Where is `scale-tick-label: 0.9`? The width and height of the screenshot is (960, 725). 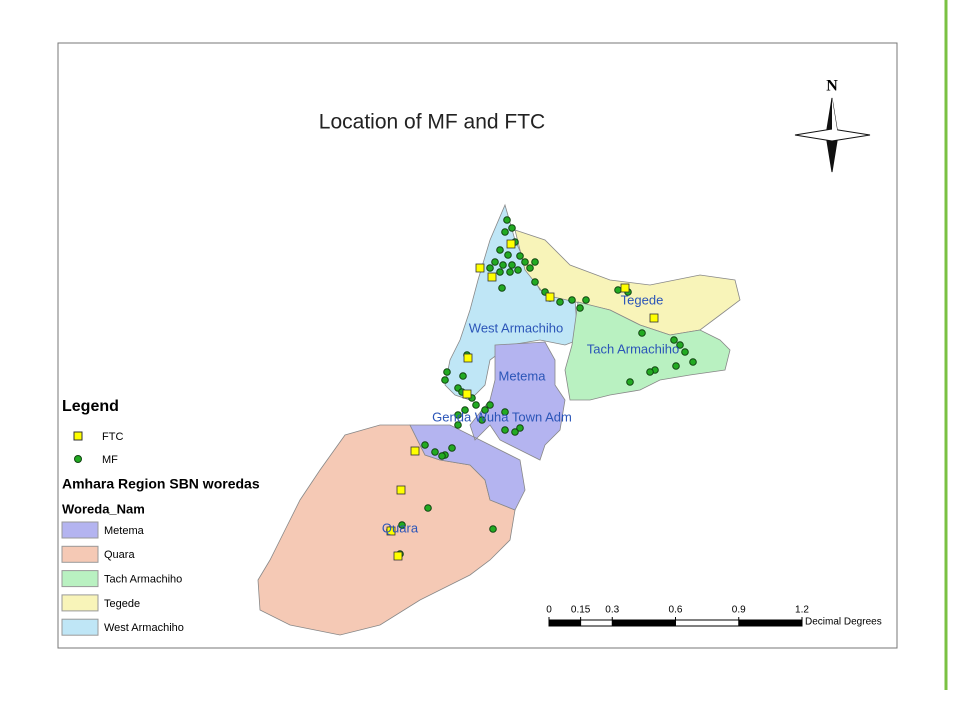
scale-tick-label: 0.9 is located at coordinates (739, 610).